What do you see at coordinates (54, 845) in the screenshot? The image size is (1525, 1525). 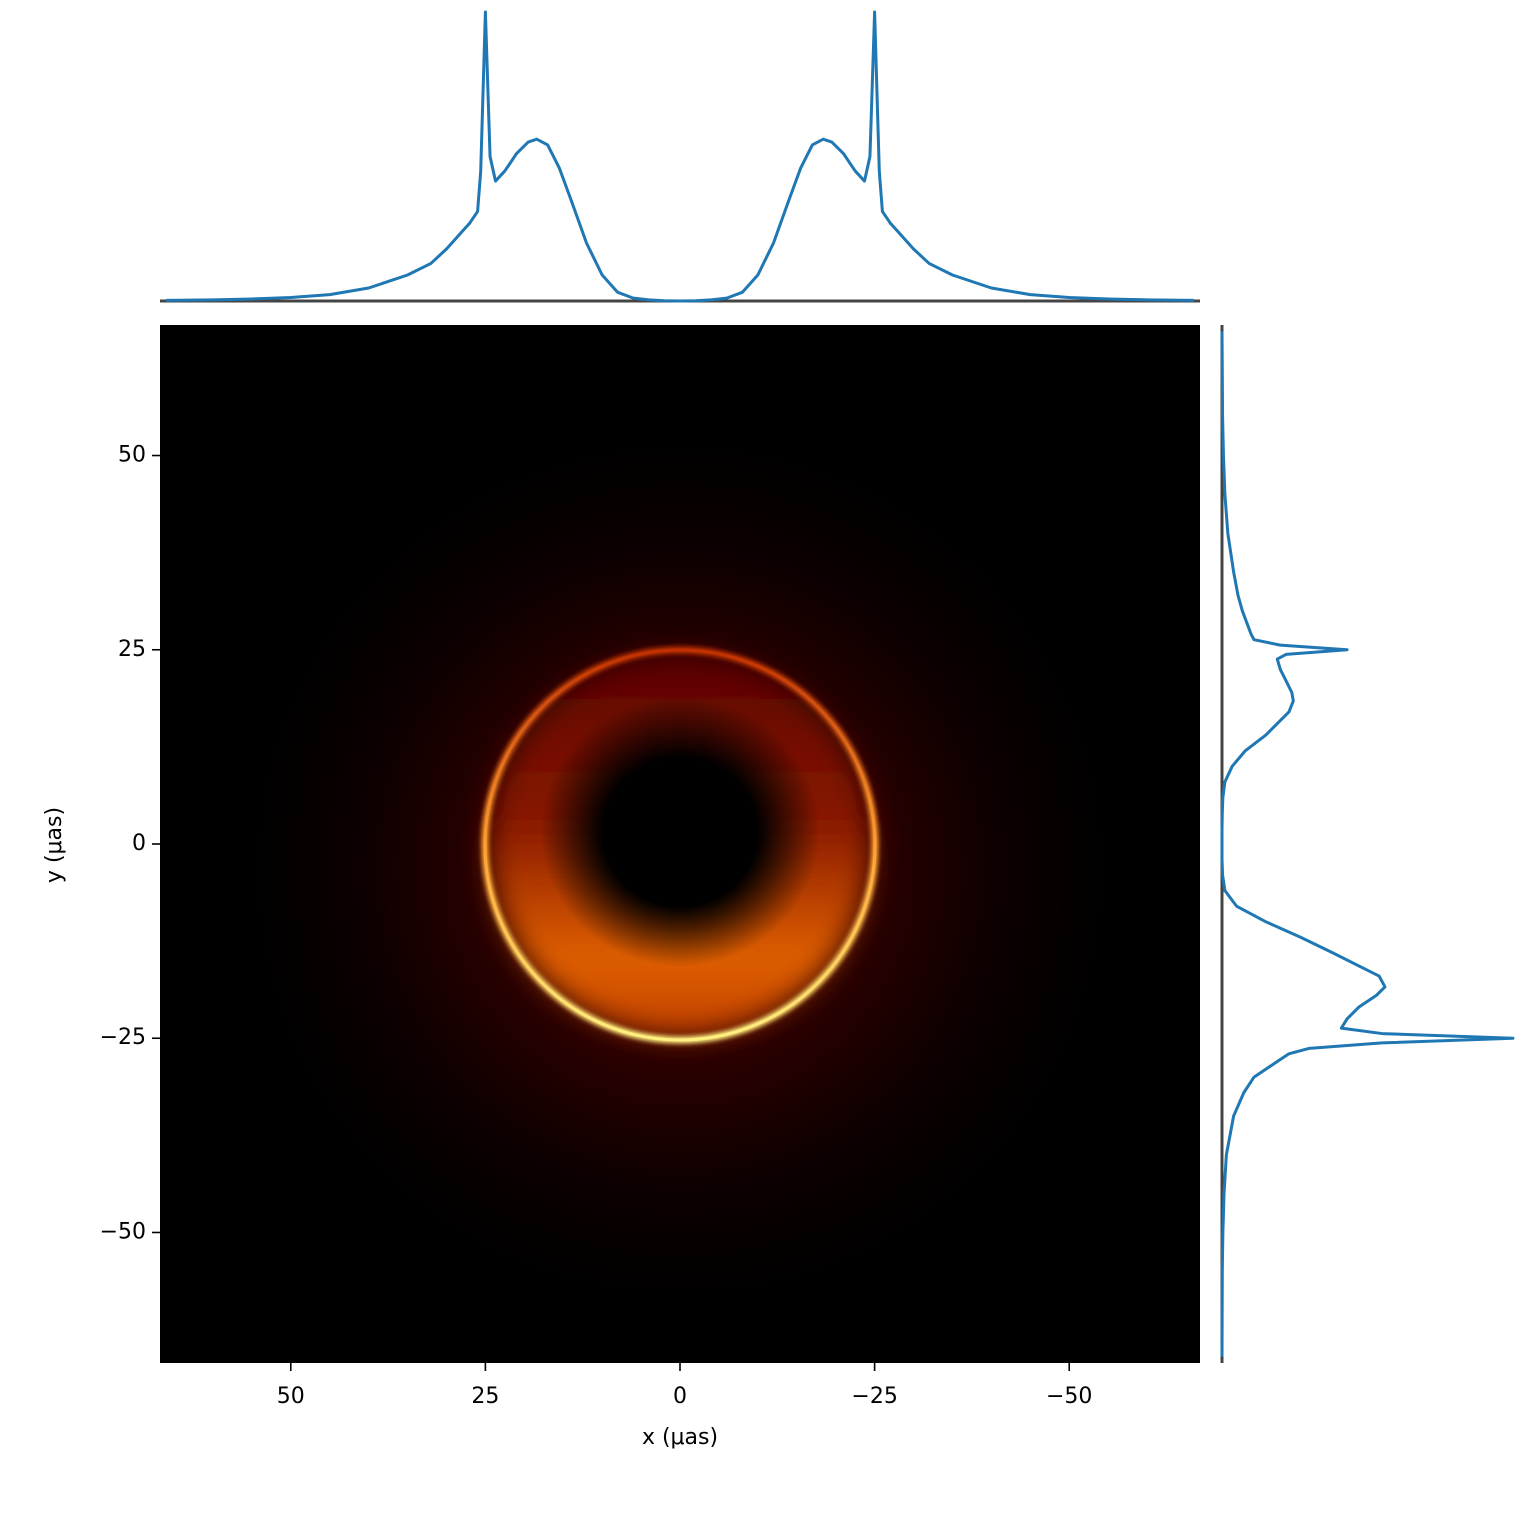 I see `y-axis-label: y (μas)` at bounding box center [54, 845].